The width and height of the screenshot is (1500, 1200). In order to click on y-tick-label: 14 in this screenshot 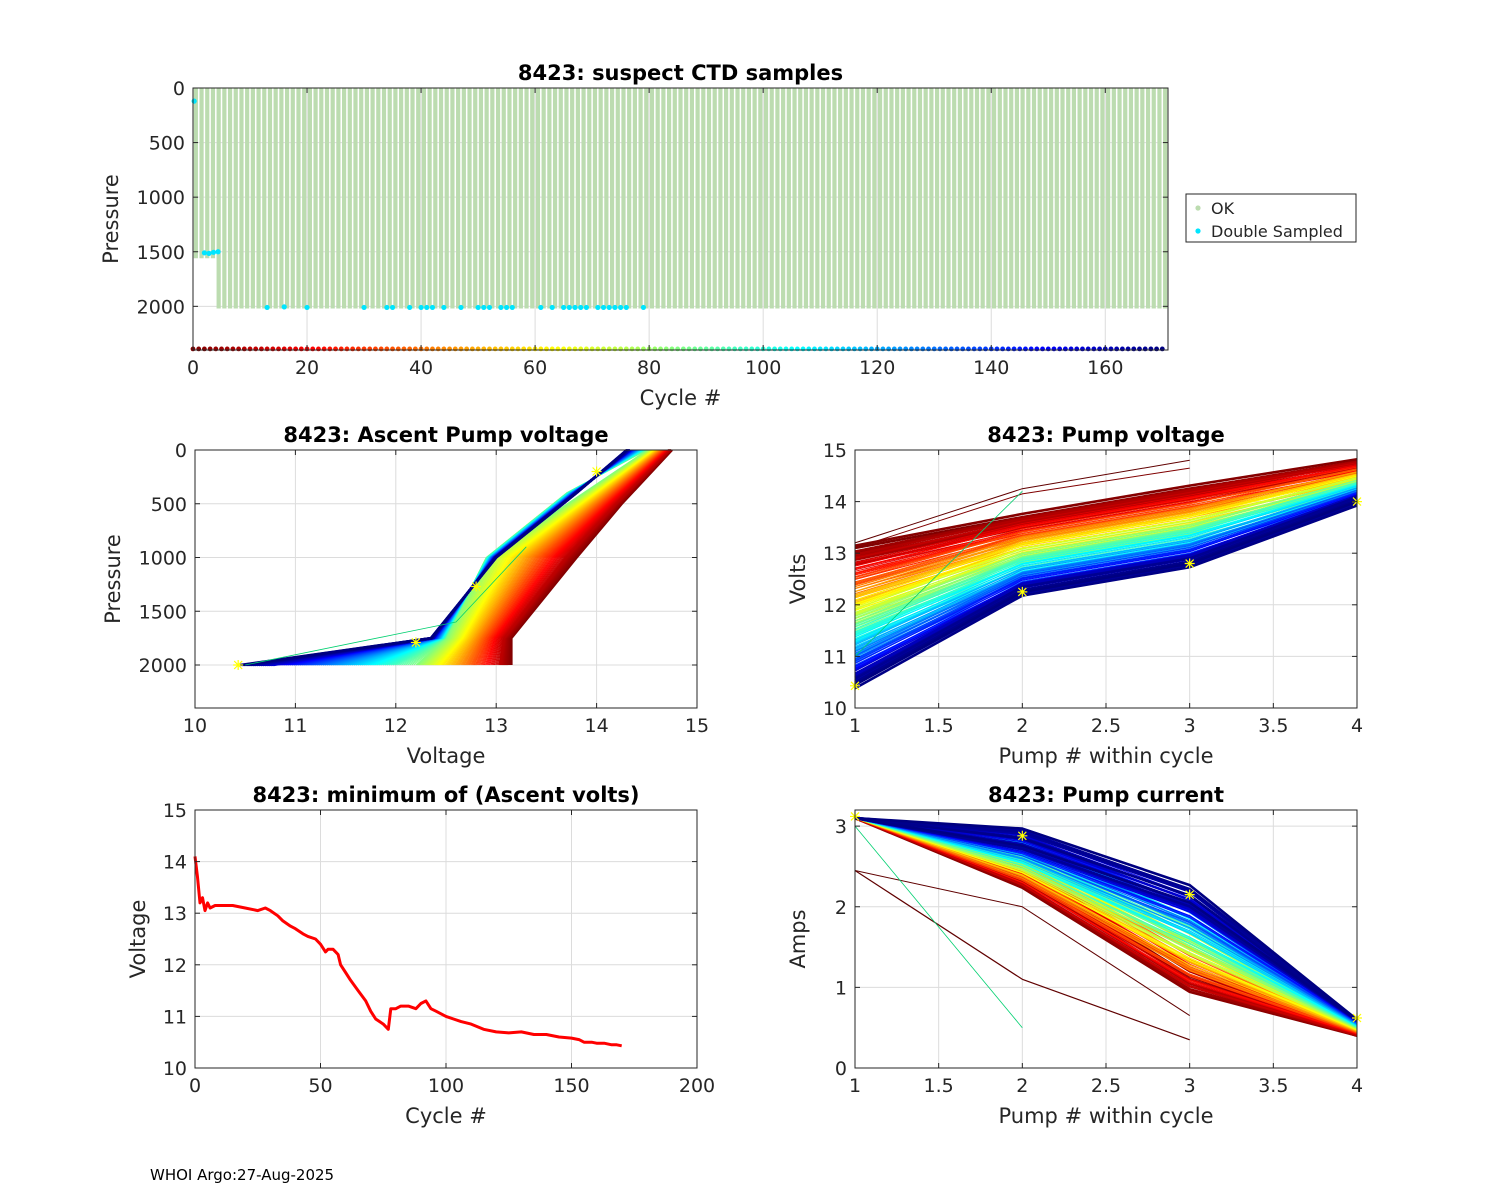, I will do `click(835, 503)`.